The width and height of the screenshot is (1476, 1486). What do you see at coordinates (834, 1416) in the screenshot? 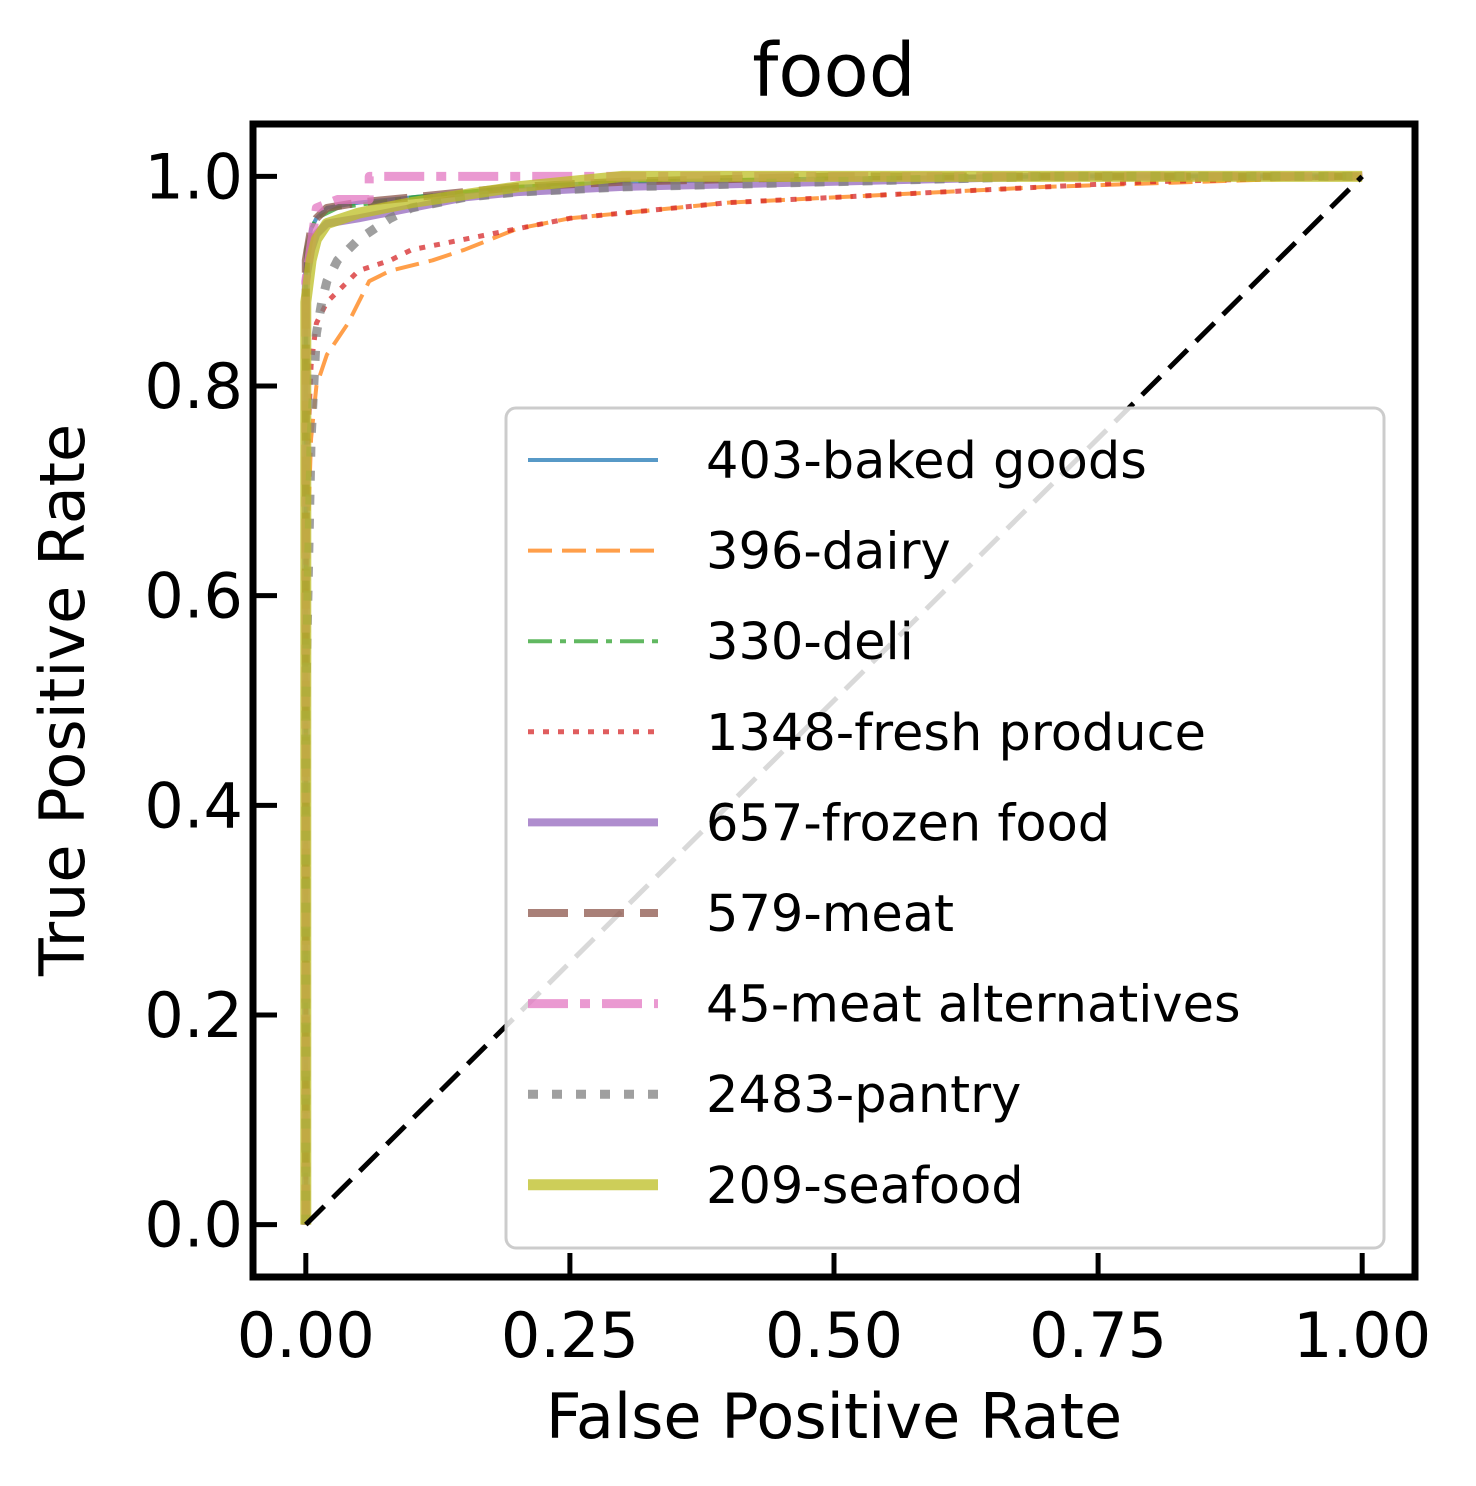
I see `x-axis-label: False Positive Rate` at bounding box center [834, 1416].